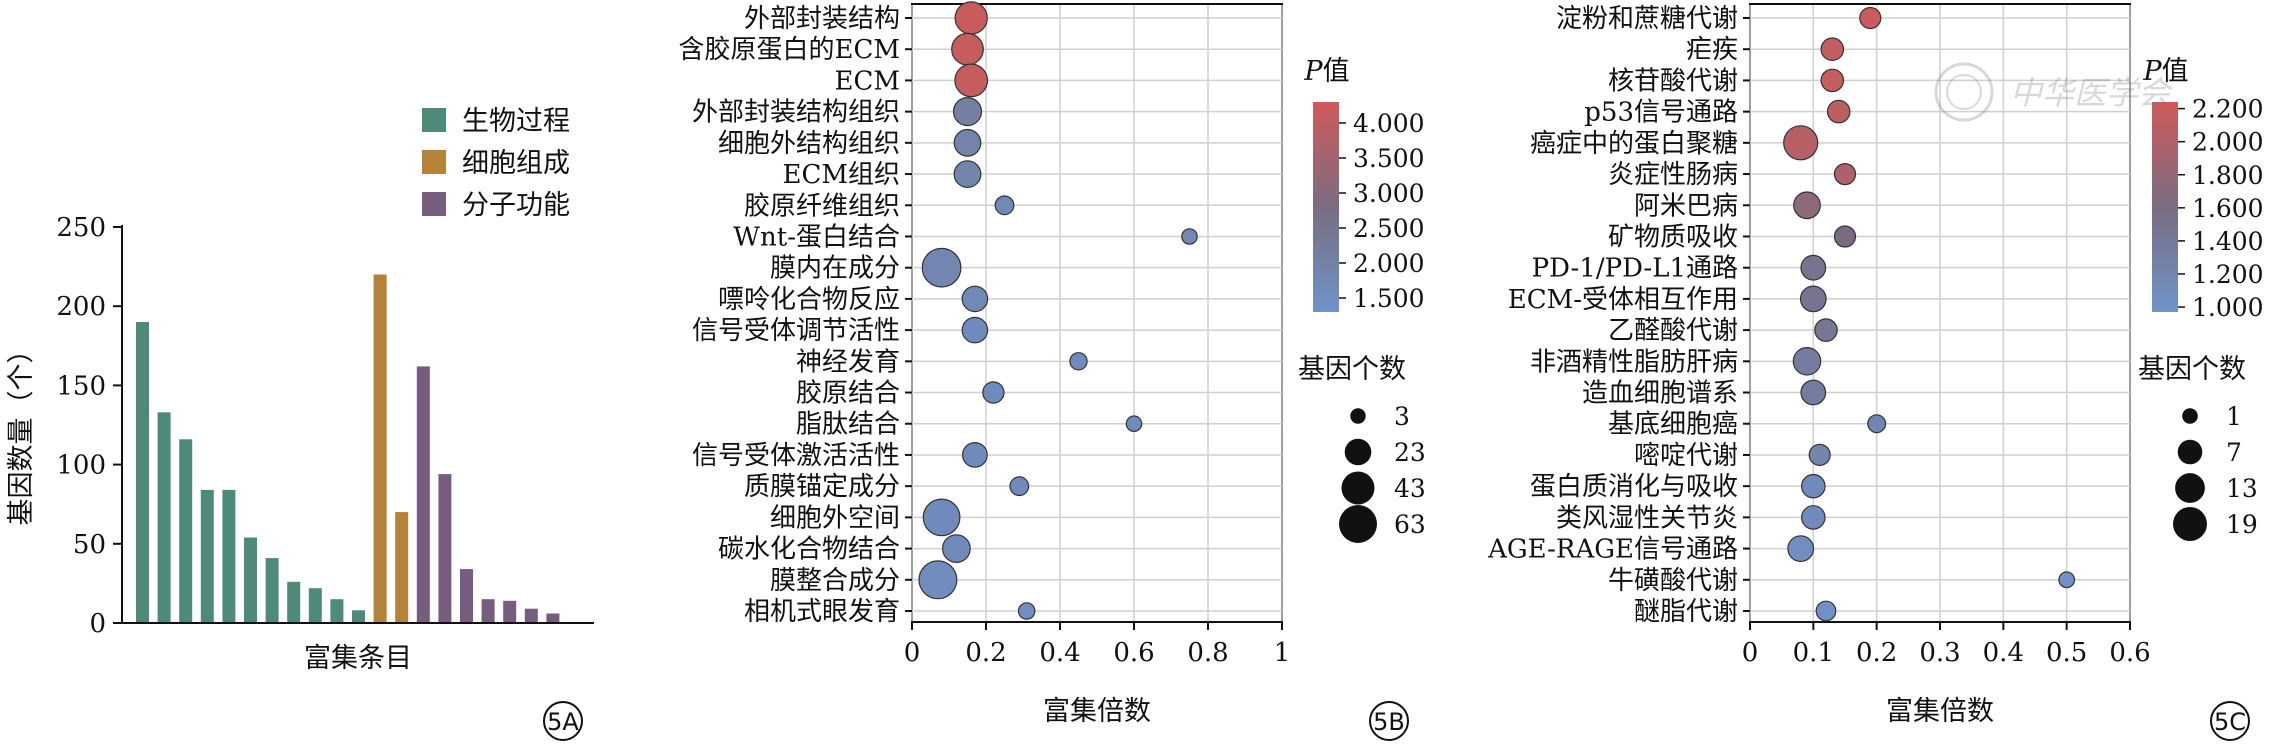 This screenshot has width=2274, height=753. I want to click on size-legend-label-2: 7, so click(2234, 452).